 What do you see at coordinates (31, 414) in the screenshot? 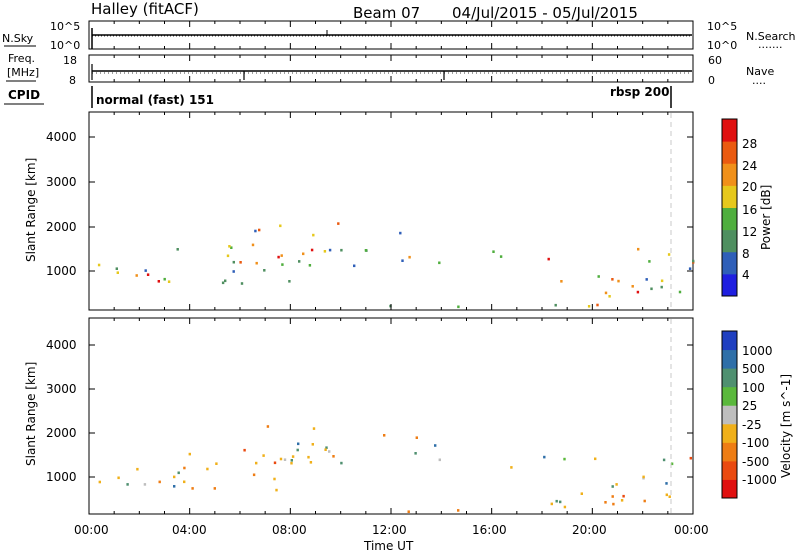
I see `velocity-ylabel: Slant Range [km]` at bounding box center [31, 414].